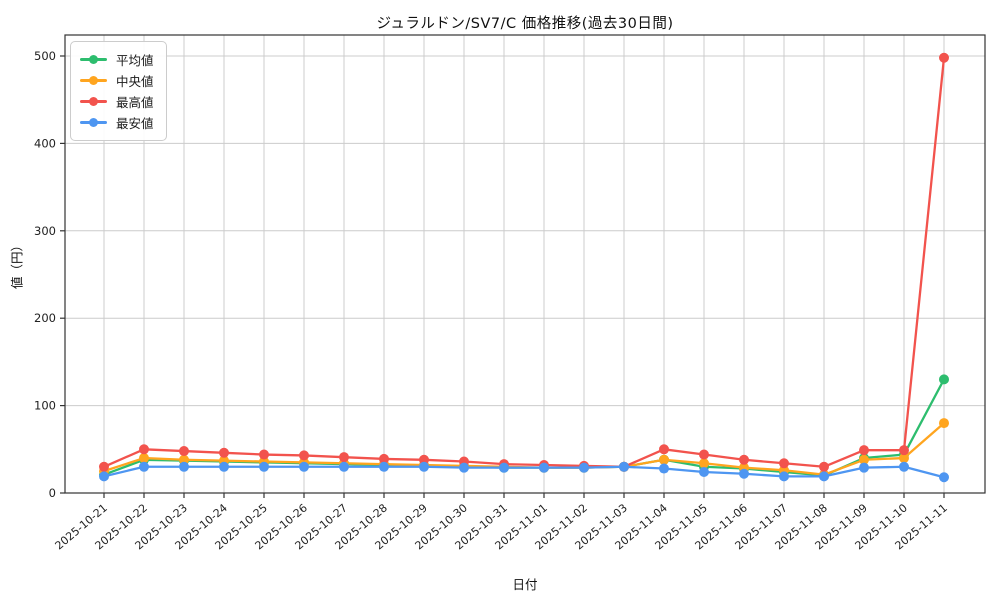  I want to click on legend-label-median: 中央値, so click(135, 81).